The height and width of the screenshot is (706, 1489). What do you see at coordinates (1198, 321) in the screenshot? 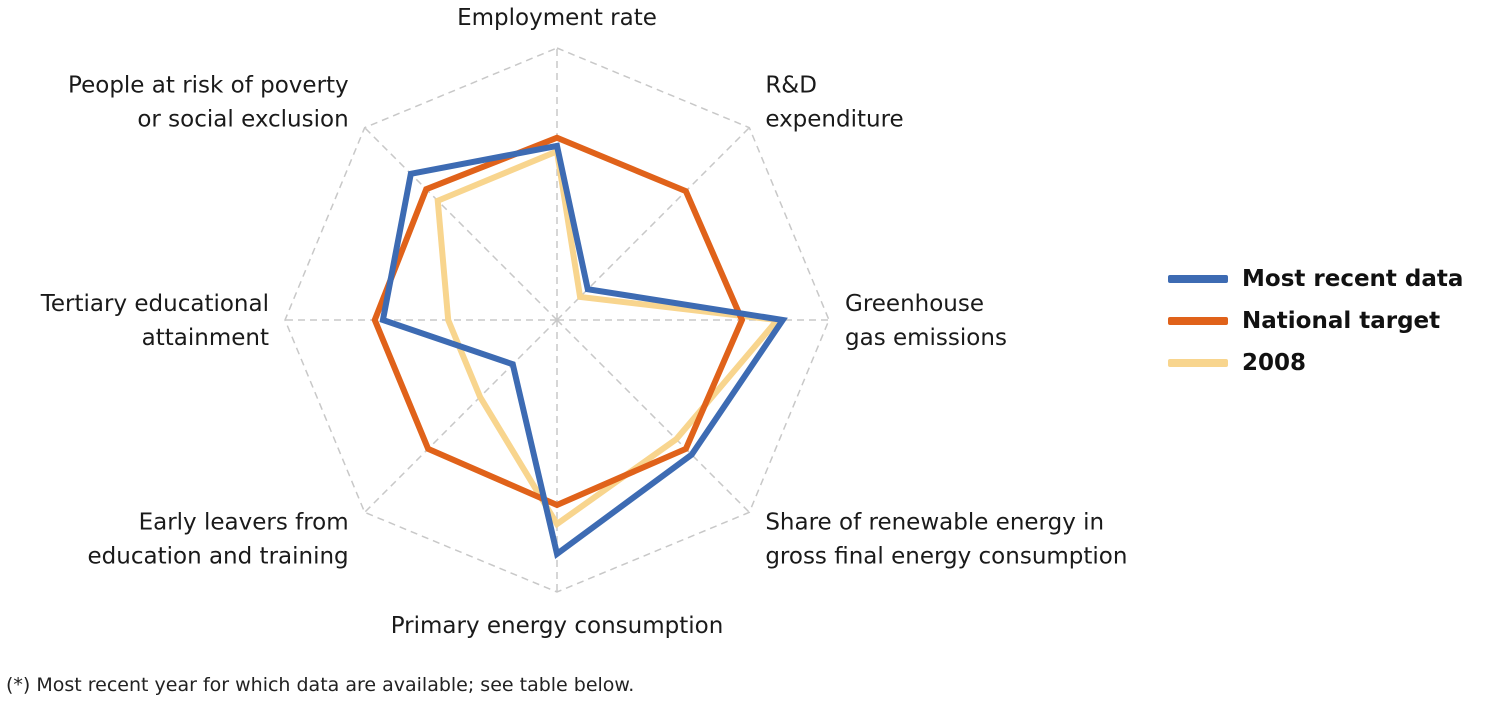
I see `legend-swatch-national-target` at bounding box center [1198, 321].